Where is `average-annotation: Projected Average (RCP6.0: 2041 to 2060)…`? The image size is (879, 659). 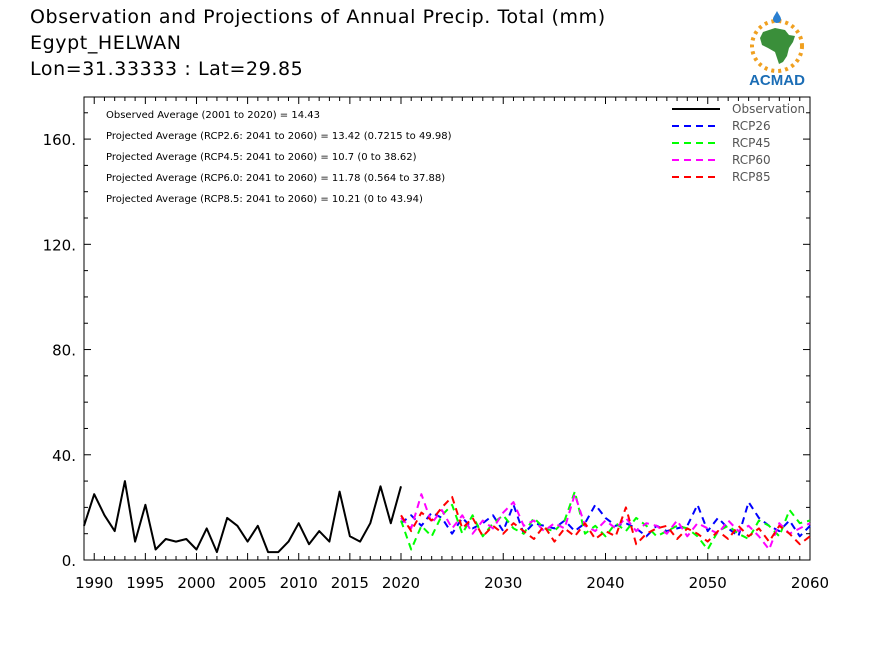 average-annotation: Projected Average (RCP6.0: 2041 to 2060)… is located at coordinates (275, 178).